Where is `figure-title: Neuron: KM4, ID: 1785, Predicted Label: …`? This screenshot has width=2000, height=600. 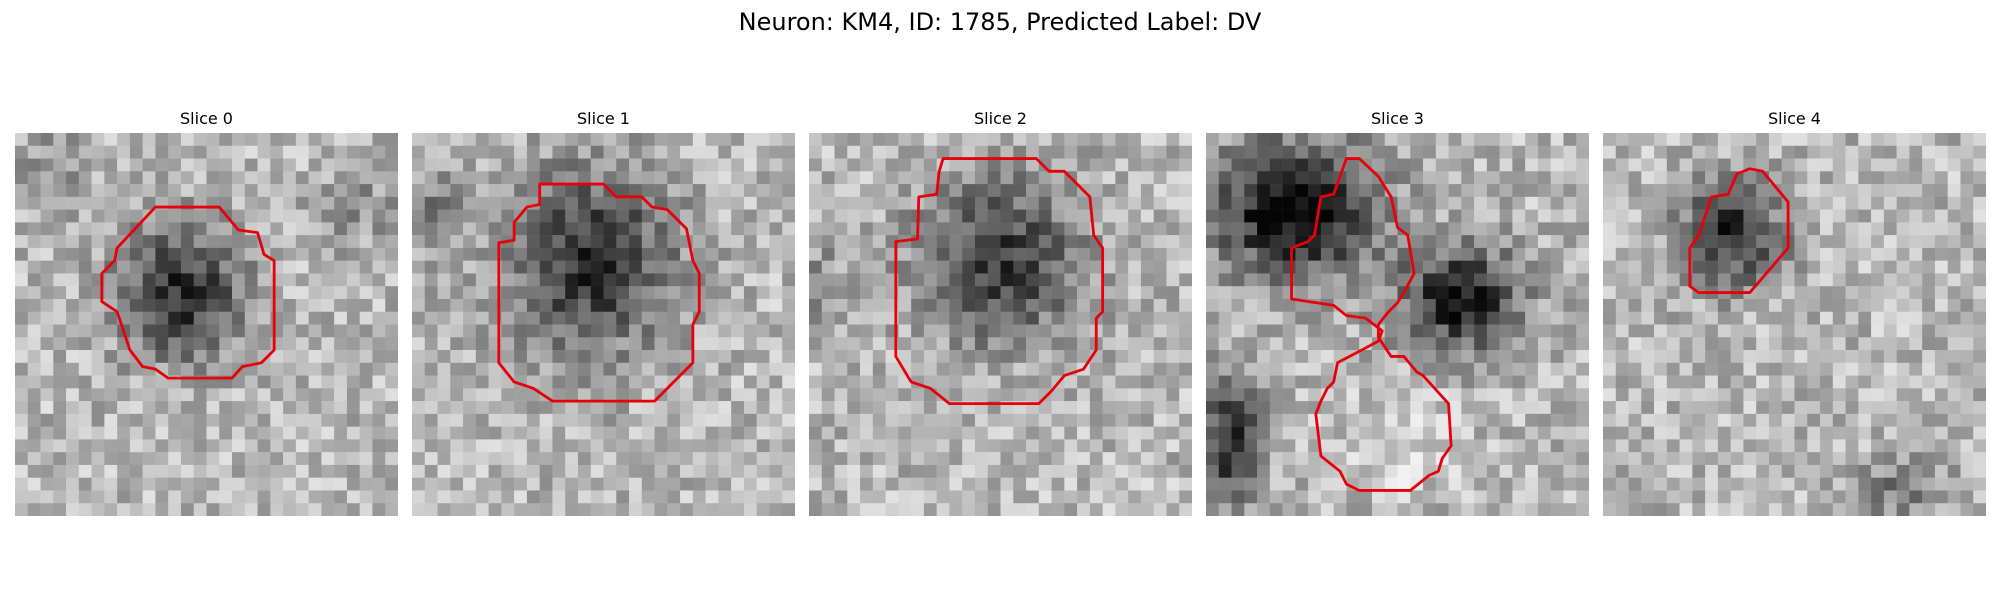
figure-title: Neuron: KM4, ID: 1785, Predicted Label: … is located at coordinates (1000, 22).